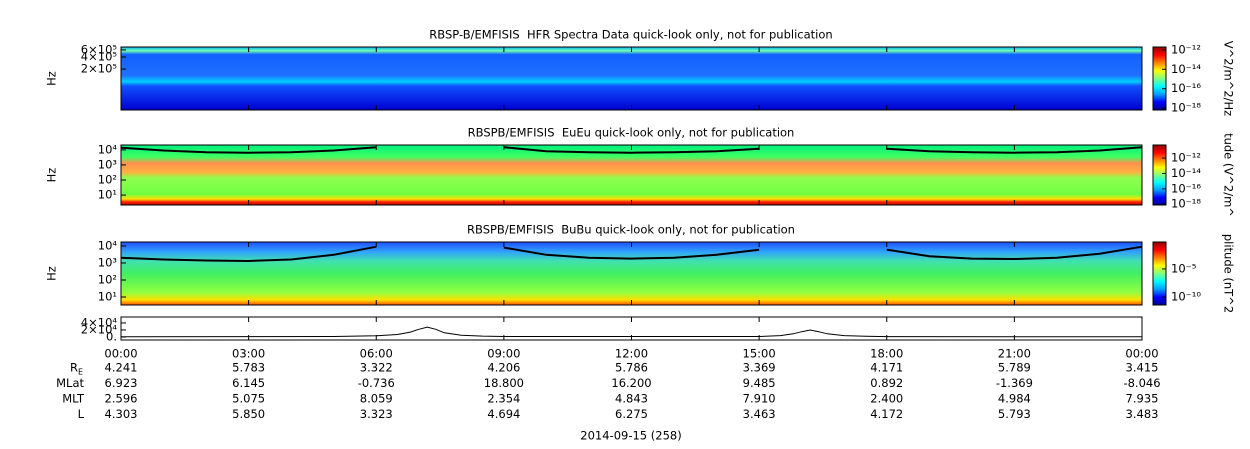 The height and width of the screenshot is (449, 1250). What do you see at coordinates (503, 368) in the screenshot?
I see `ephemeris-value: 4.206` at bounding box center [503, 368].